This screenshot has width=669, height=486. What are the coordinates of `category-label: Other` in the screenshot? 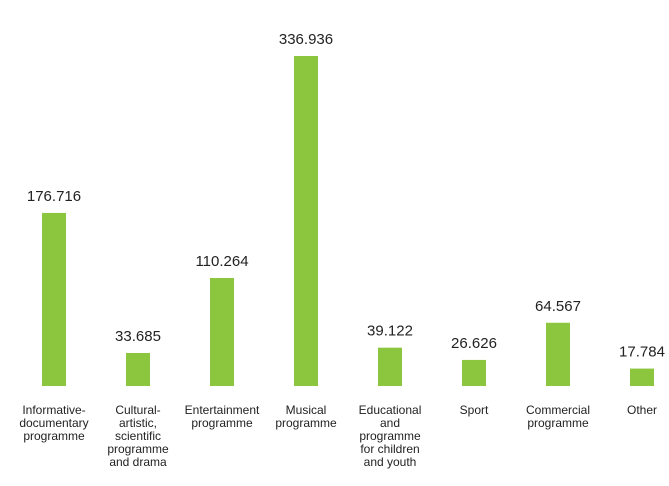 It's located at (641, 410).